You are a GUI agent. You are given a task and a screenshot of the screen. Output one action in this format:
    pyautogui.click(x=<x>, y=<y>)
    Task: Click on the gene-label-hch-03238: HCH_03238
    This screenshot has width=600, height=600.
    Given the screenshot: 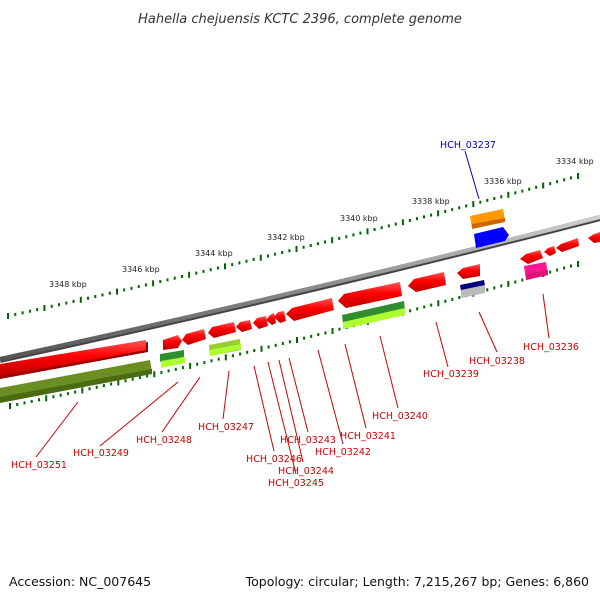 What is the action you would take?
    pyautogui.click(x=497, y=361)
    